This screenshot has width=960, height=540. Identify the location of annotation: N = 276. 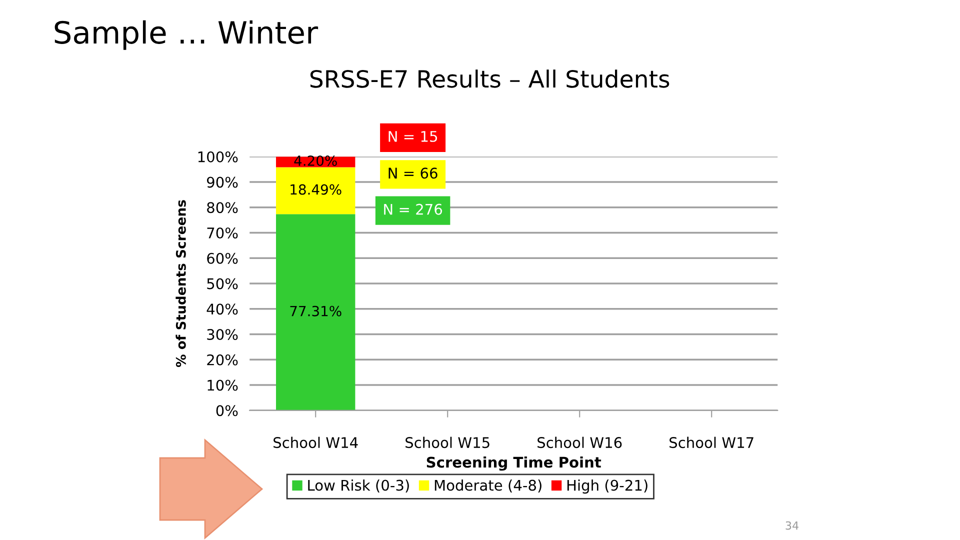
(413, 209).